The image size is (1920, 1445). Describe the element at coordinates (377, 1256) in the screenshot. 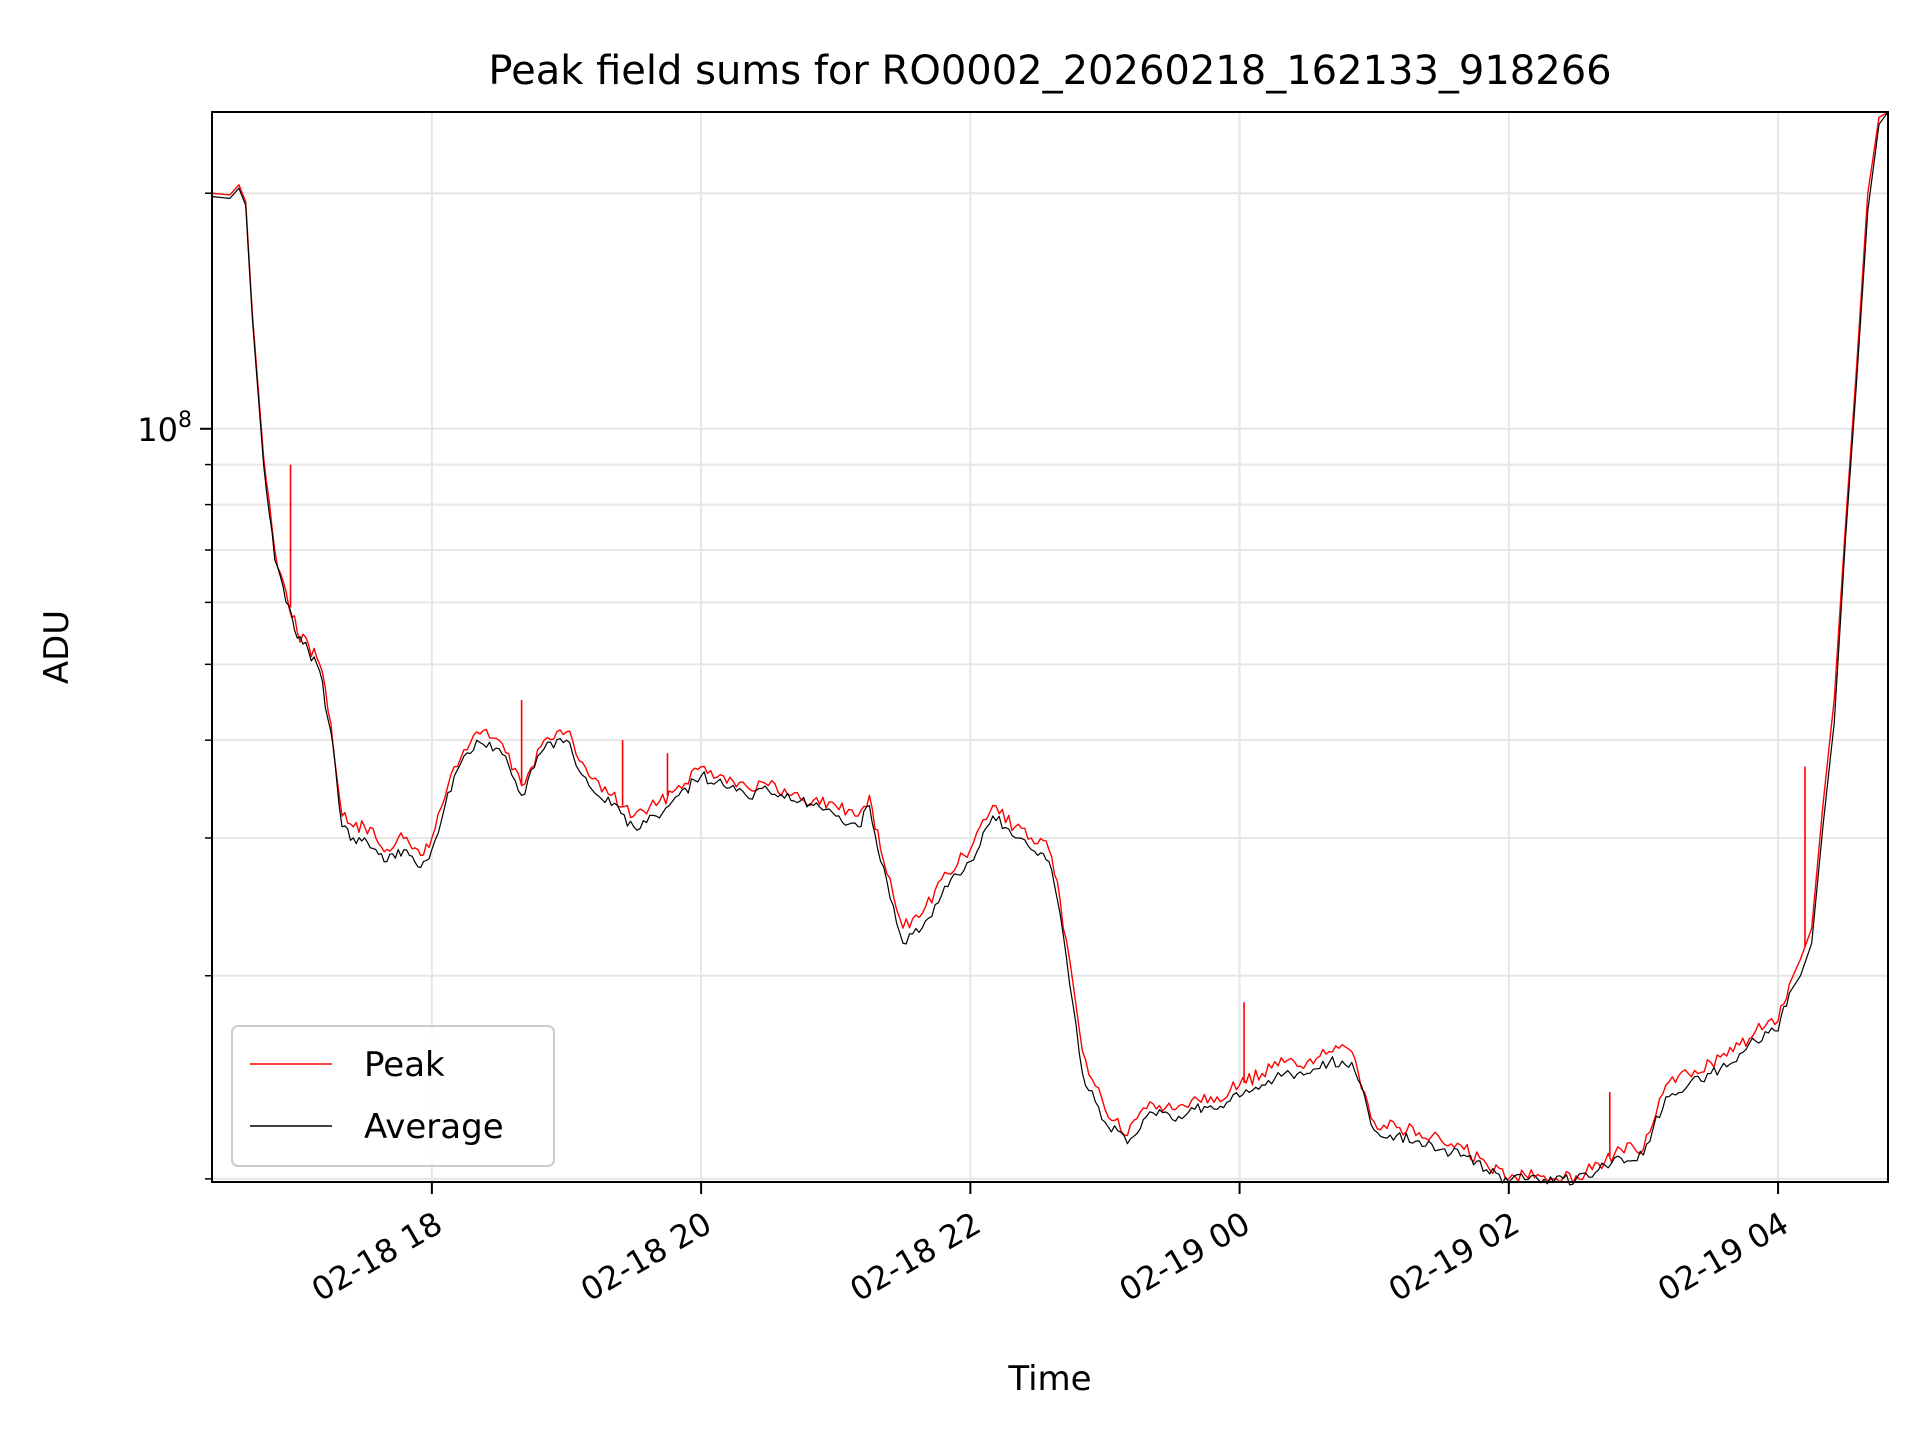

I see `x-tick-label: 02-18 18` at that location.